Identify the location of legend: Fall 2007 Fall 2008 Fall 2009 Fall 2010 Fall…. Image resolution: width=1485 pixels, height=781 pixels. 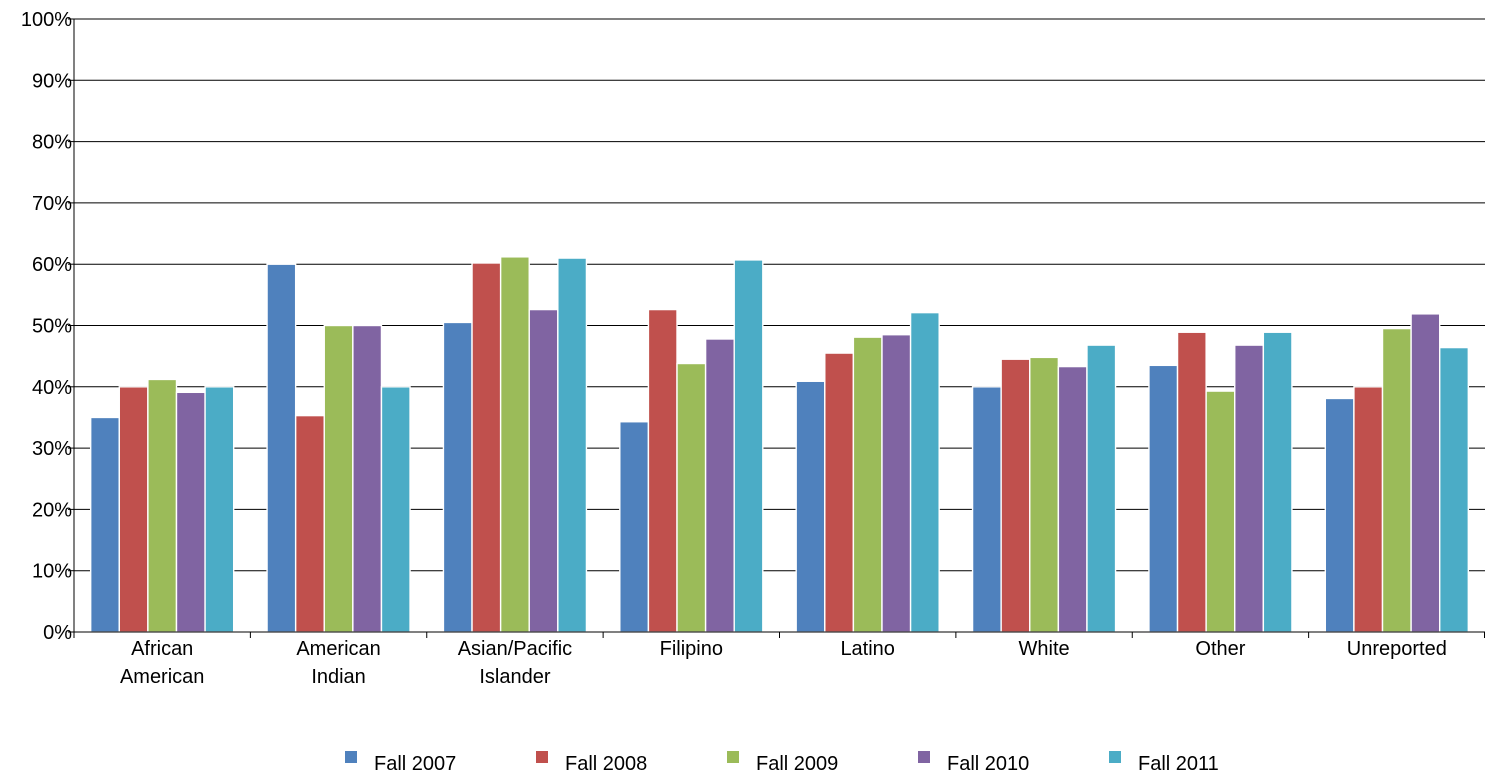
(782, 763).